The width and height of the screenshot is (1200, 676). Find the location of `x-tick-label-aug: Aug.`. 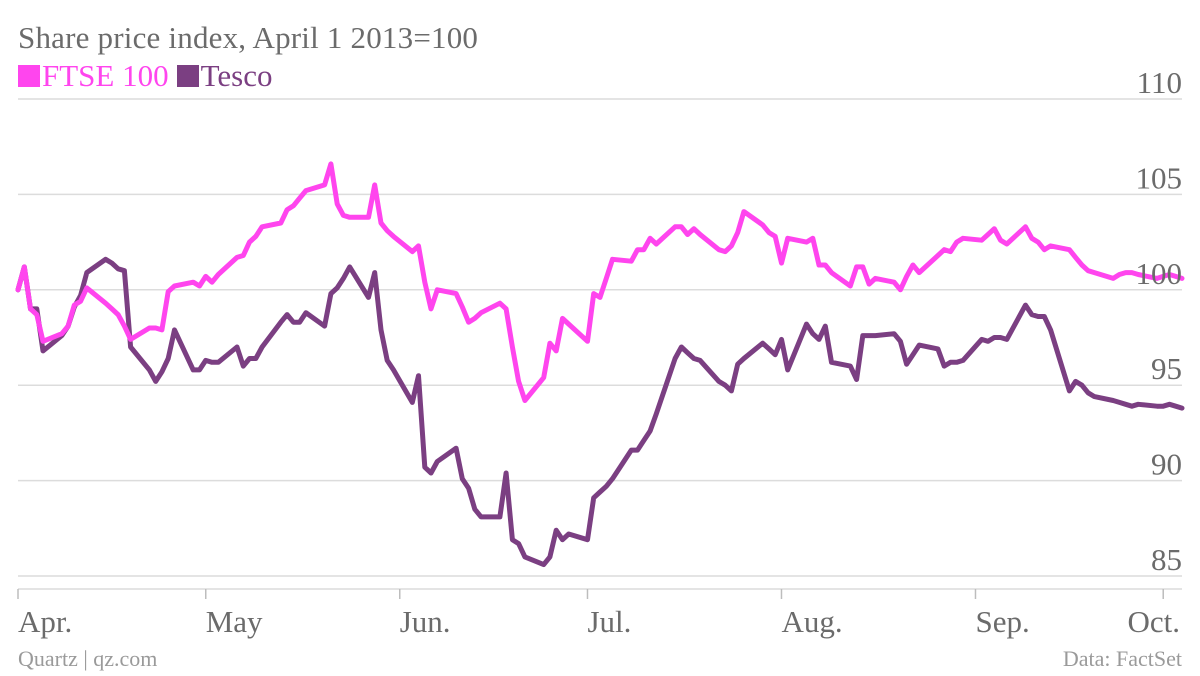

x-tick-label-aug: Aug. is located at coordinates (811, 621).